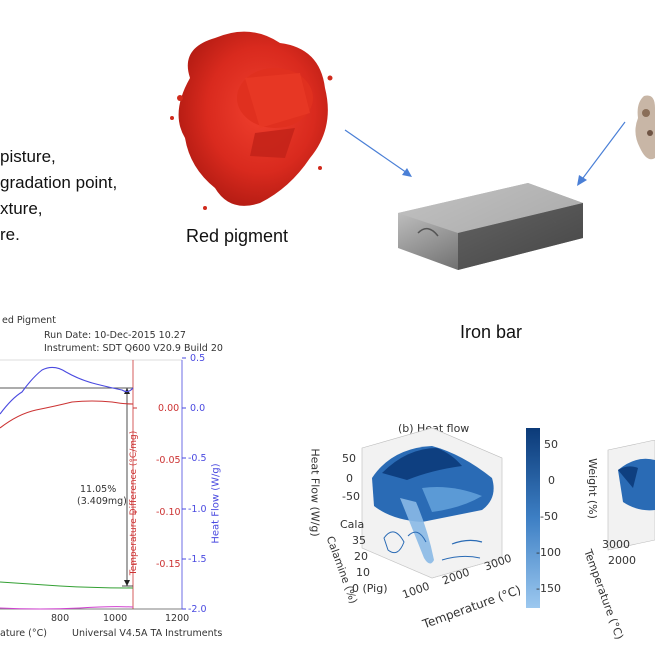  Describe the element at coordinates (491, 332) in the screenshot. I see `iron-bar-label: Iron bar` at that location.